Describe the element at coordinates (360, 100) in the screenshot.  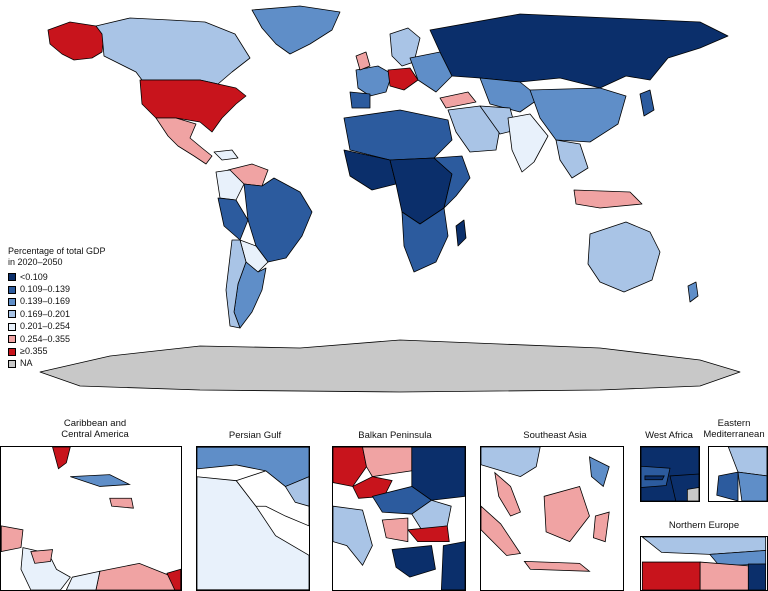
I see `region-iberia` at that location.